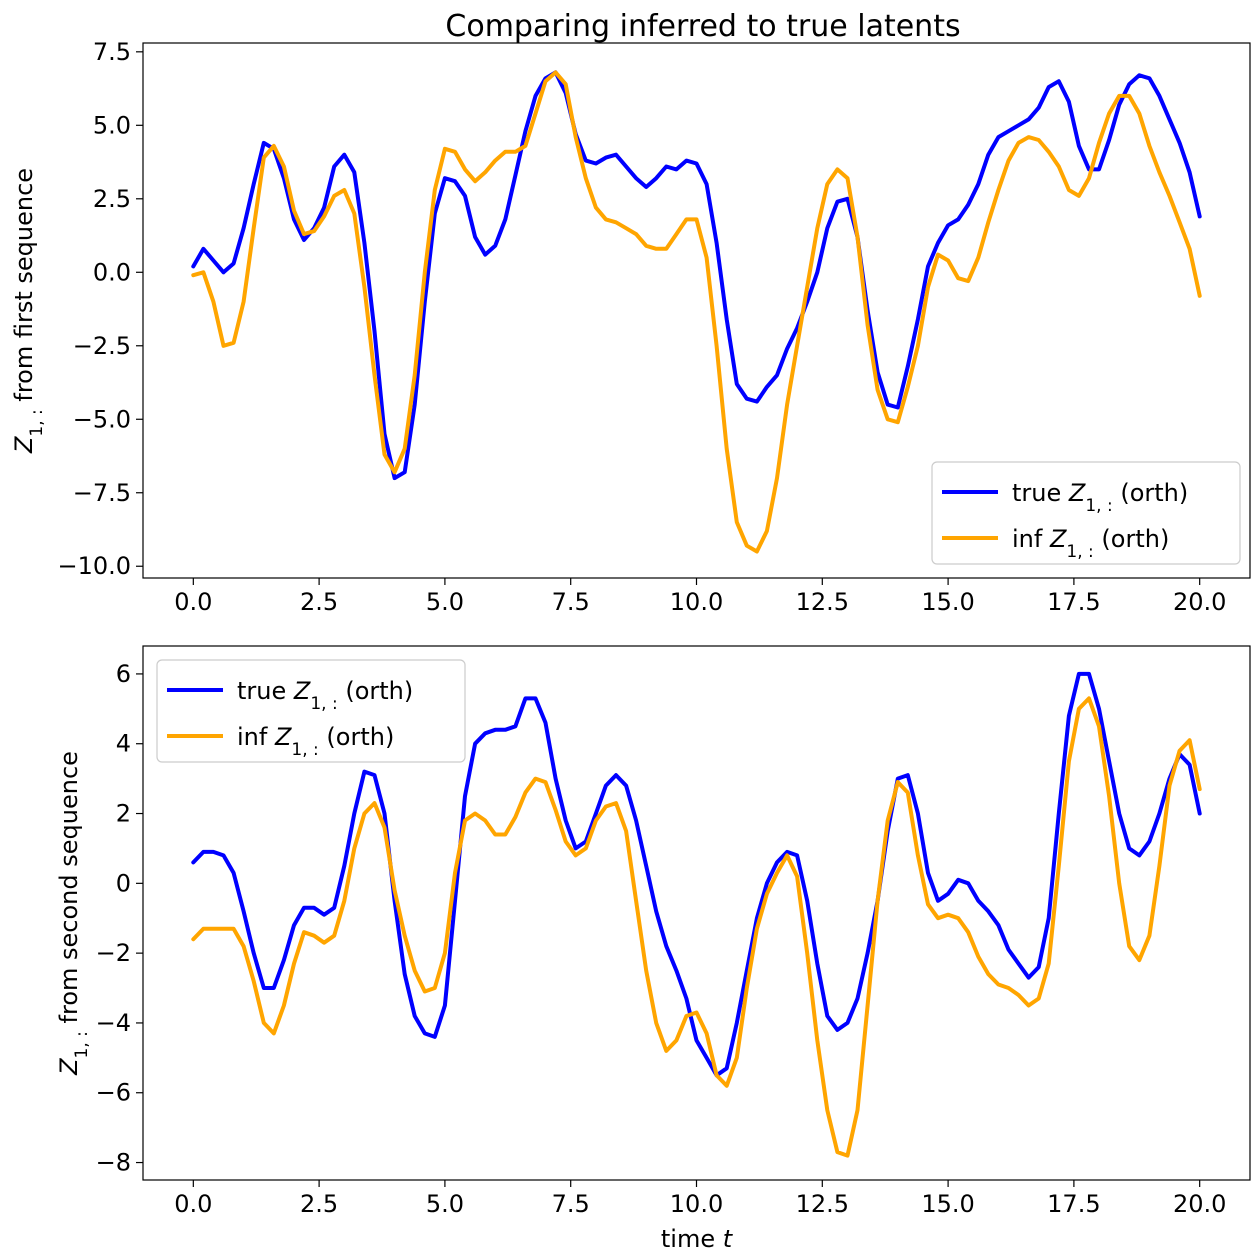  What do you see at coordinates (102, 419) in the screenshot?
I see `y-tick-label: −5.0` at bounding box center [102, 419].